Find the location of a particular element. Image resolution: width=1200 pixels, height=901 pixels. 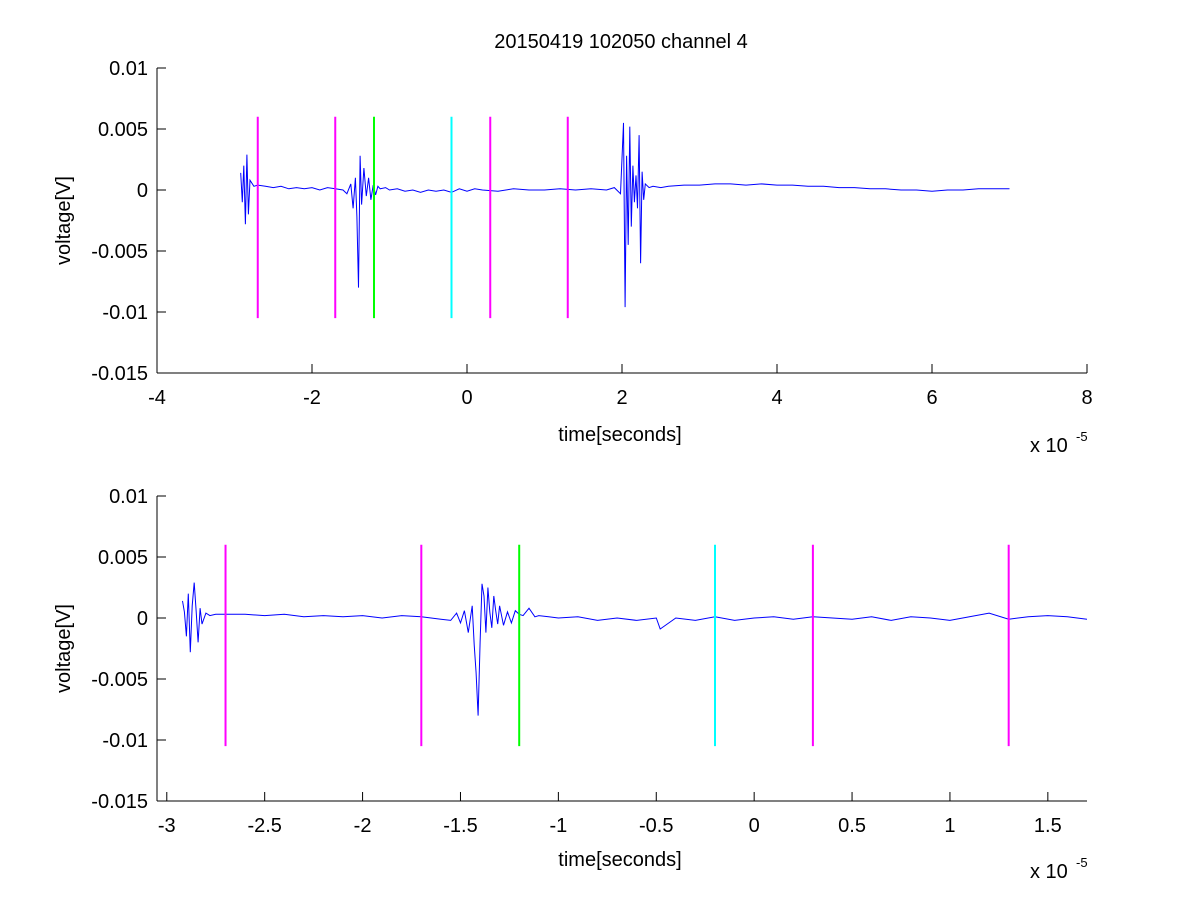

x-tick-label: -1 is located at coordinates (558, 826).